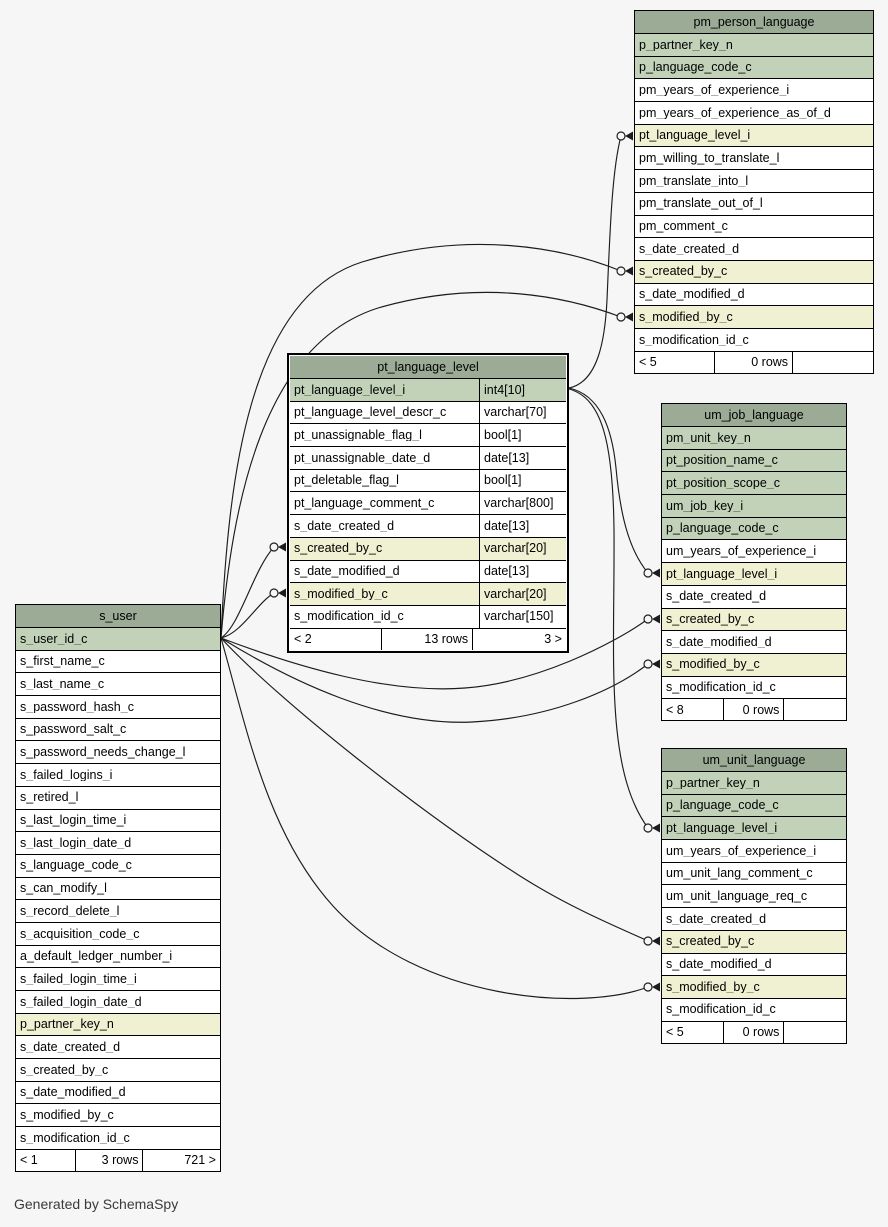 This screenshot has height=1227, width=888. What do you see at coordinates (428, 549) in the screenshot?
I see `column-row-s_created_by_c: s_created_by_c varchar[20]` at bounding box center [428, 549].